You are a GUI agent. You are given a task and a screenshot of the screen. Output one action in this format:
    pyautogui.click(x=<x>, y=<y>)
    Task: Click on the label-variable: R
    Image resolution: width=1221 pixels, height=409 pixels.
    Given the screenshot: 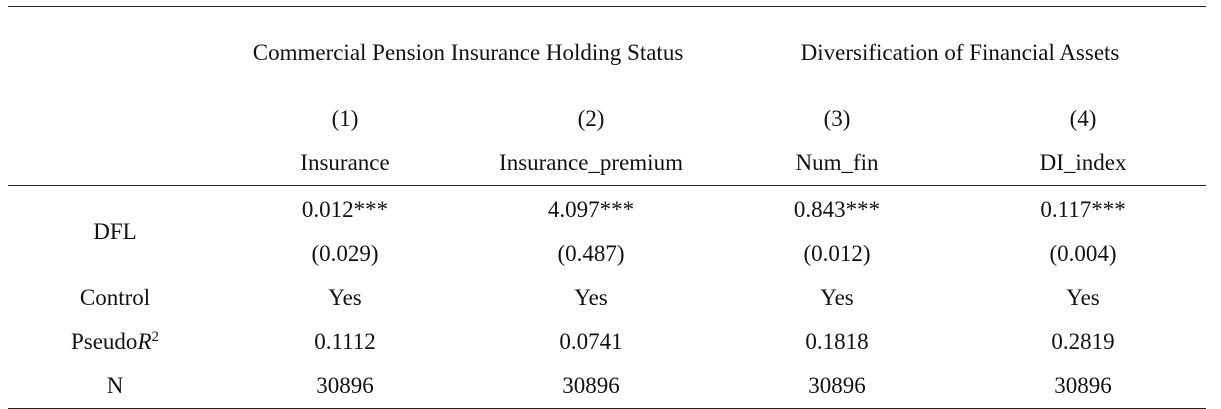 What is the action you would take?
    pyautogui.click(x=144, y=341)
    